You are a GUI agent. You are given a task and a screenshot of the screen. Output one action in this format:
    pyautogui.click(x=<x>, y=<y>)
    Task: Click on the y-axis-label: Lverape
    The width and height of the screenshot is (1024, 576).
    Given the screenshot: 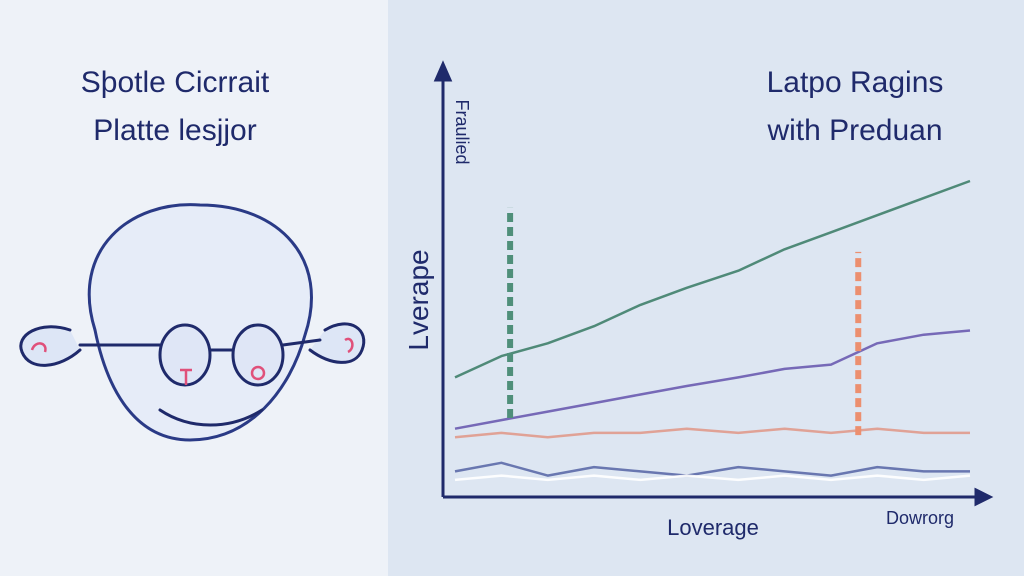 What is the action you would take?
    pyautogui.click(x=418, y=299)
    